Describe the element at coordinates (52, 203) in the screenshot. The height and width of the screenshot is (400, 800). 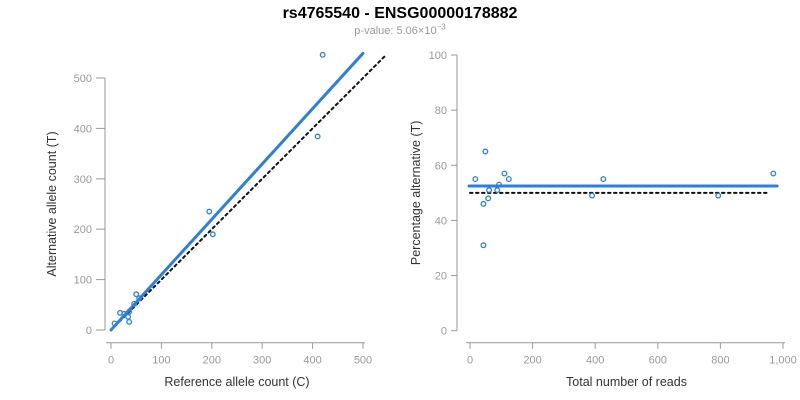
I see `y-axis-title: Alternative allele count (T)` at that location.